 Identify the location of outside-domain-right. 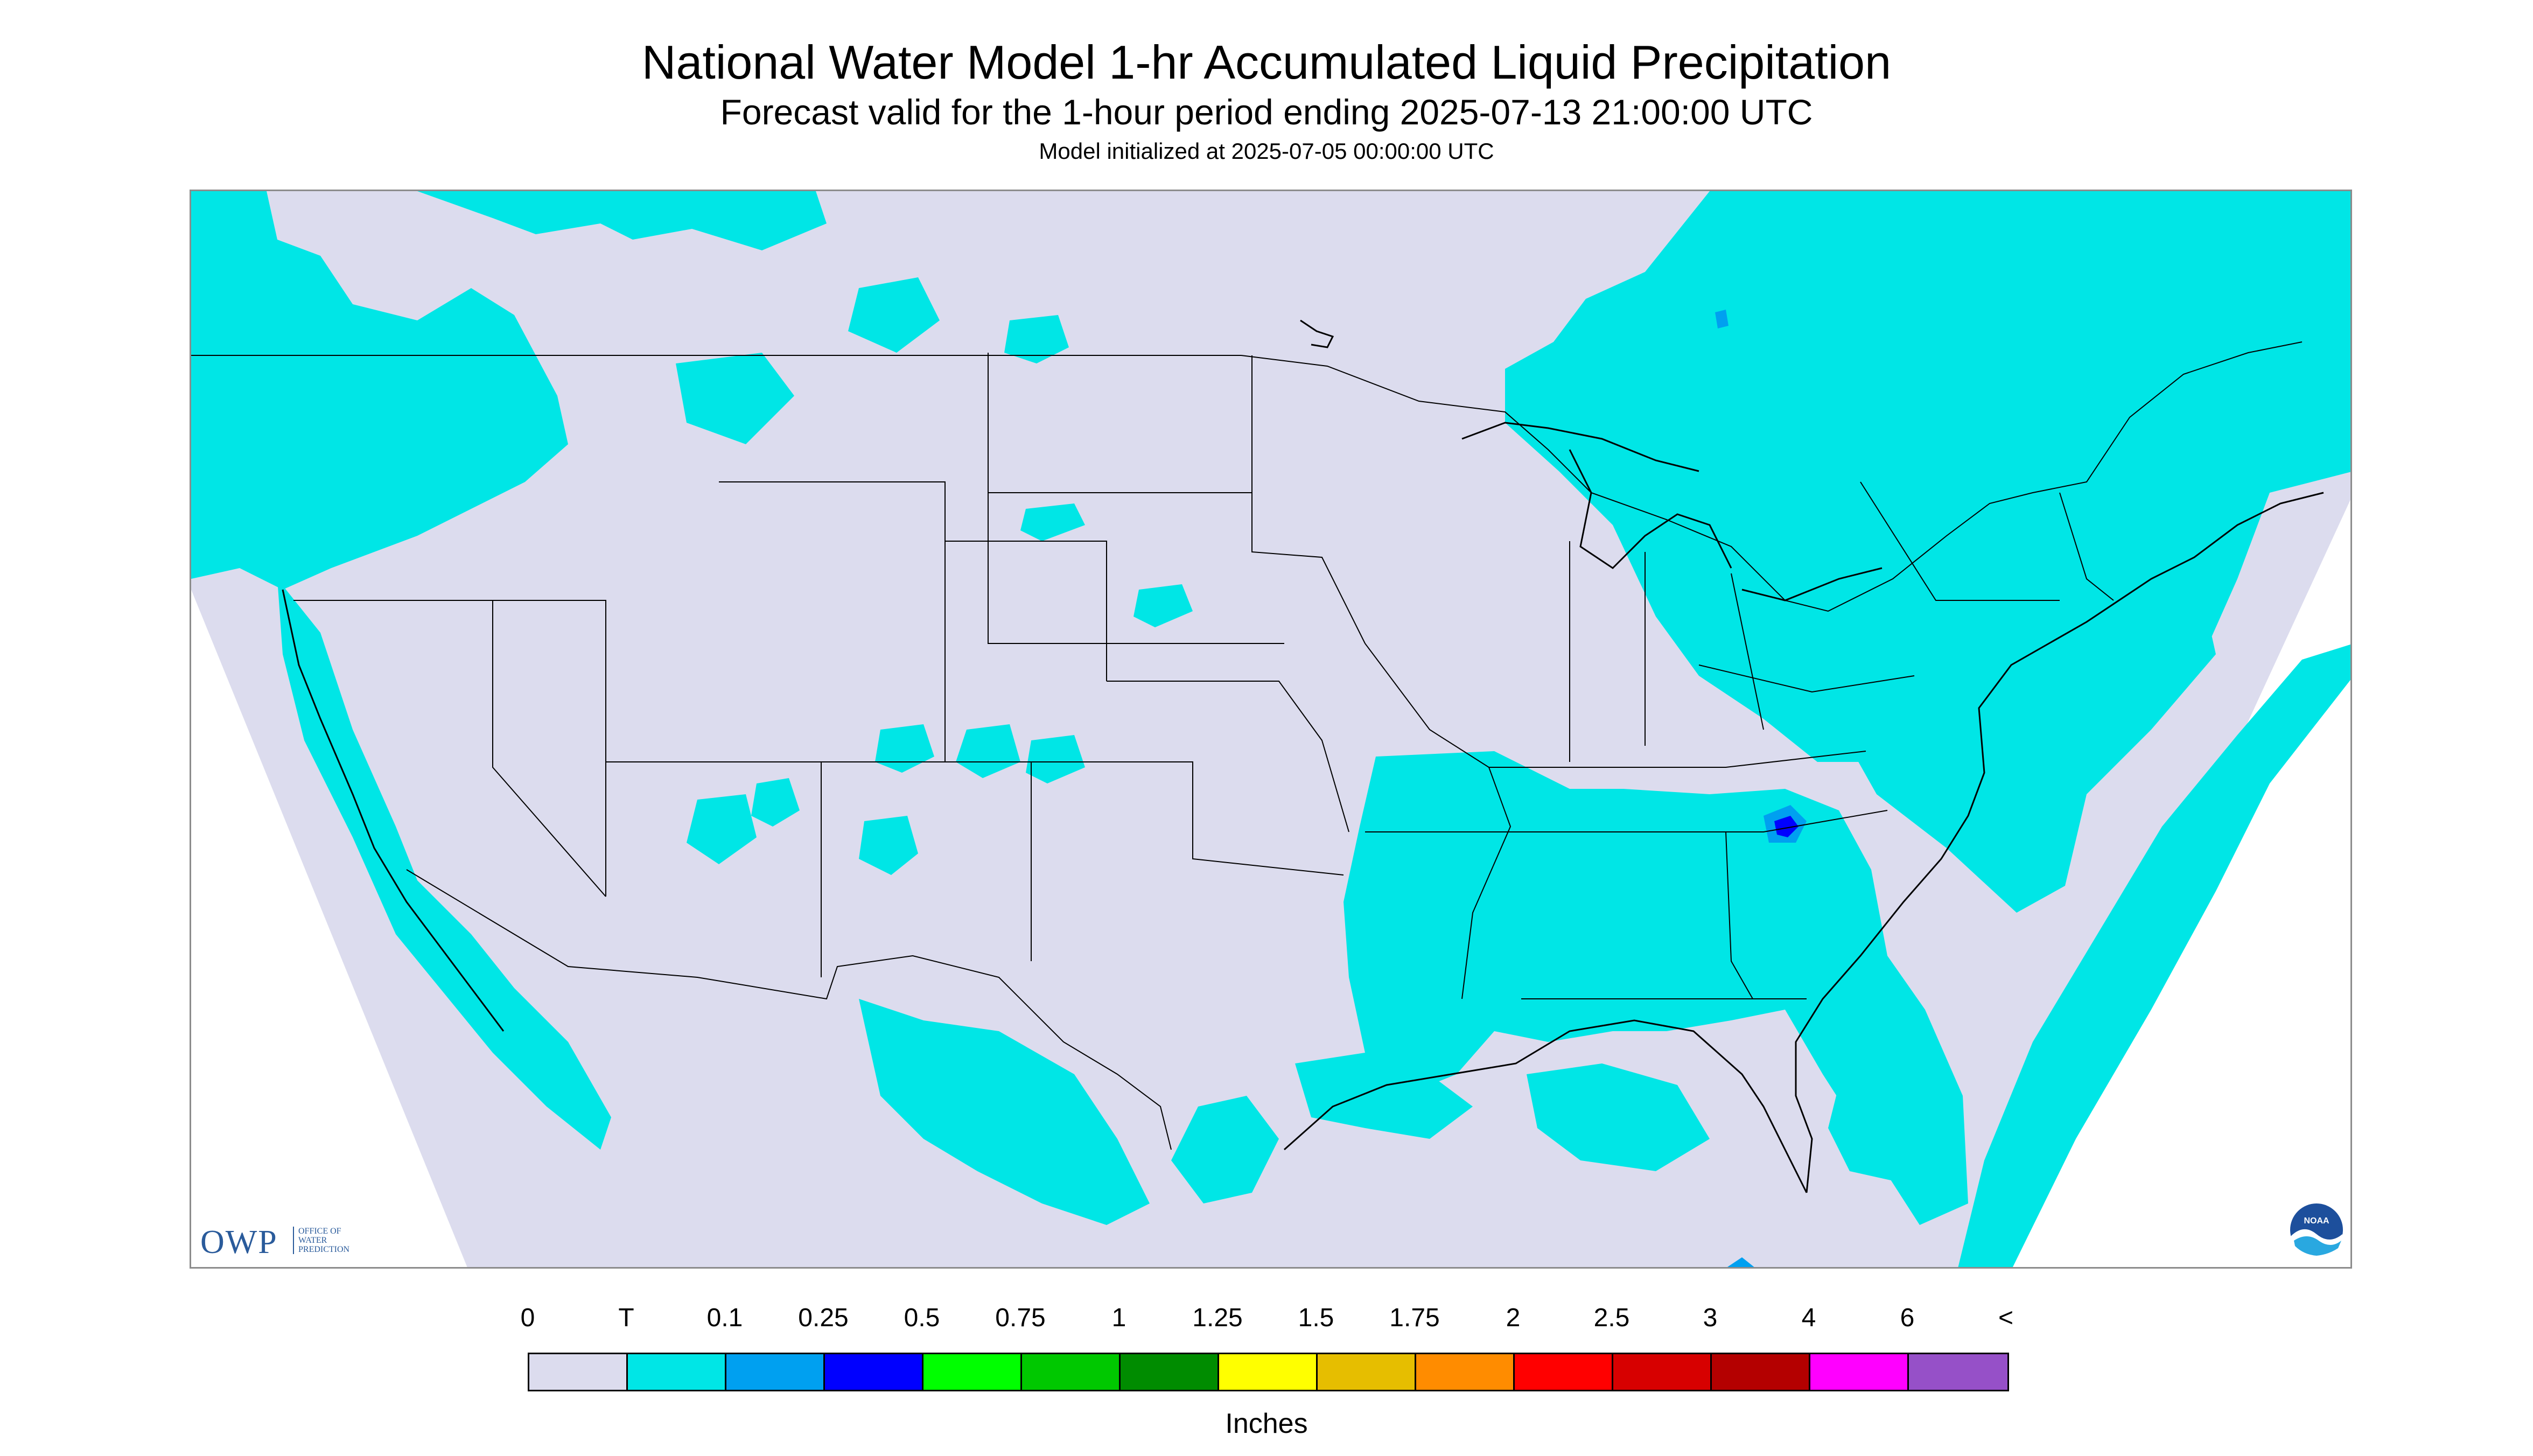
(2173, 883).